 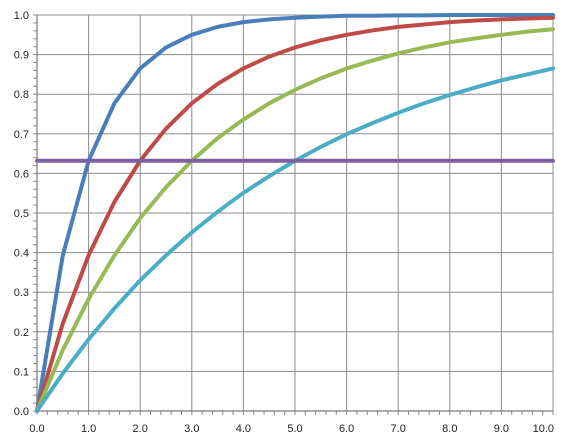 I want to click on y-tick-label: 1.0, so click(x=21, y=16).